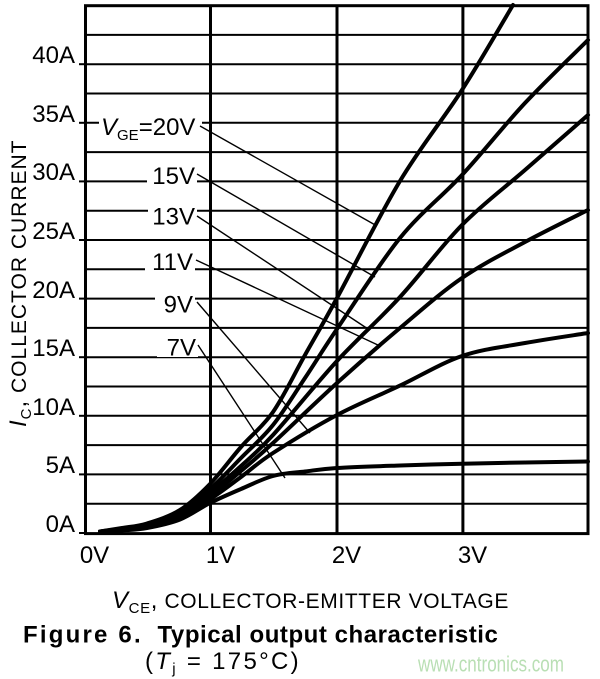 Image resolution: width=600 pixels, height=679 pixels. I want to click on svg-text: 1V, so click(220, 555).